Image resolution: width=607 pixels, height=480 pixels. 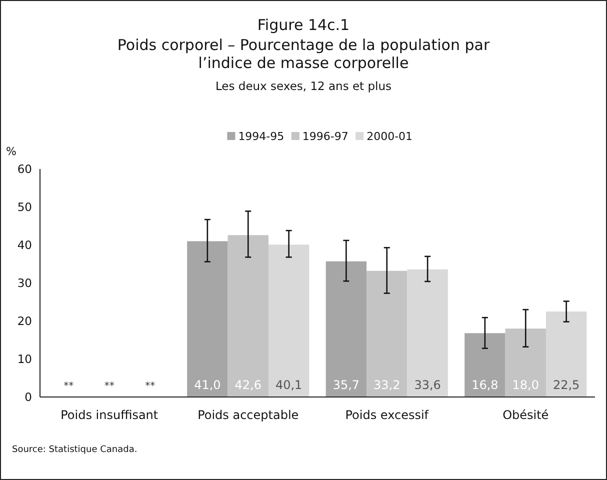 I want to click on x-tick-label: Obésité, so click(x=525, y=415).